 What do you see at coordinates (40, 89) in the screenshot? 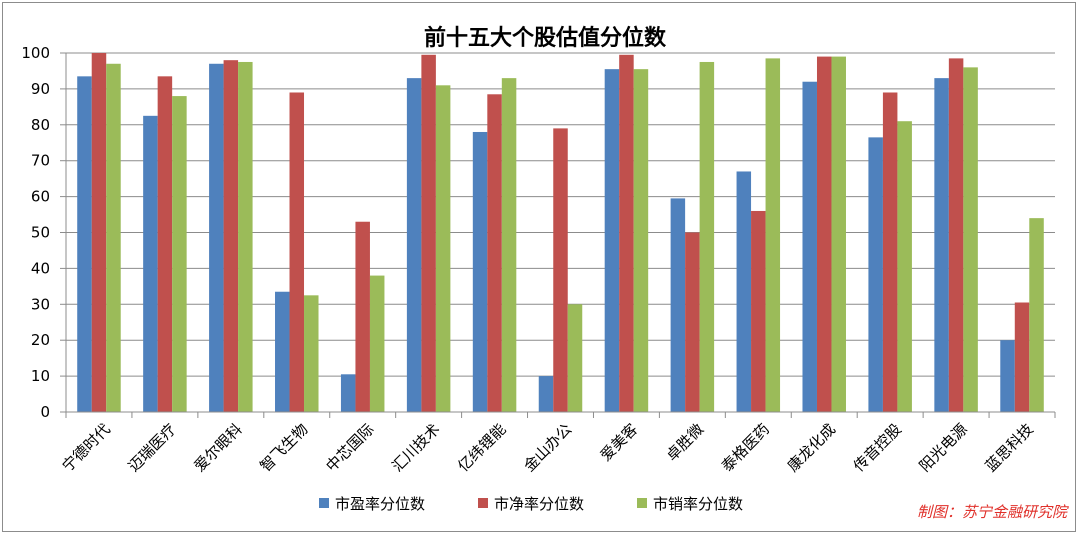
I see `y-tick-label: 90` at bounding box center [40, 89].